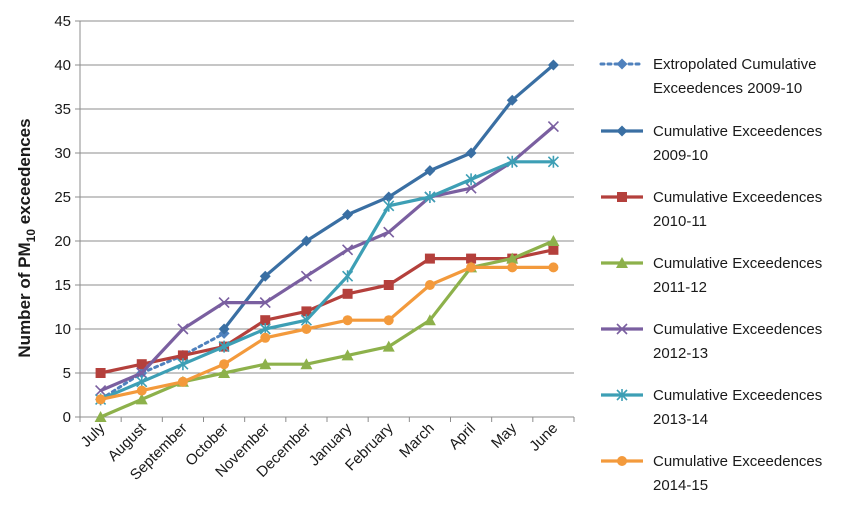  What do you see at coordinates (31, 236) in the screenshot?
I see `y-axis-label-subscript: 10` at bounding box center [31, 236].